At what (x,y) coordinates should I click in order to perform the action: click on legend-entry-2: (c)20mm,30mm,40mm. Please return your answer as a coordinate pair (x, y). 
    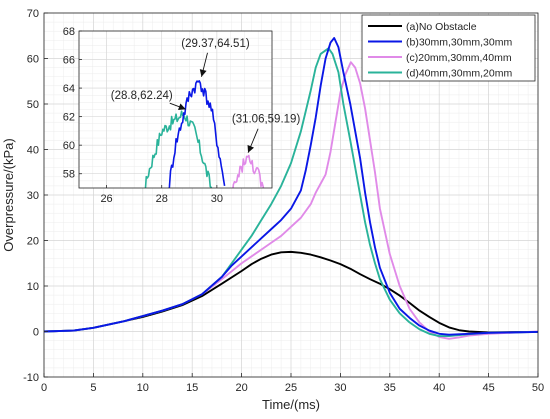
    Looking at the image, I should click on (459, 58).